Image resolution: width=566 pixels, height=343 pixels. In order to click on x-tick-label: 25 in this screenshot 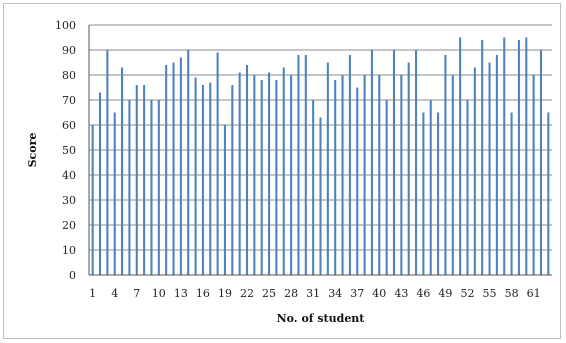, I will do `click(269, 293)`.